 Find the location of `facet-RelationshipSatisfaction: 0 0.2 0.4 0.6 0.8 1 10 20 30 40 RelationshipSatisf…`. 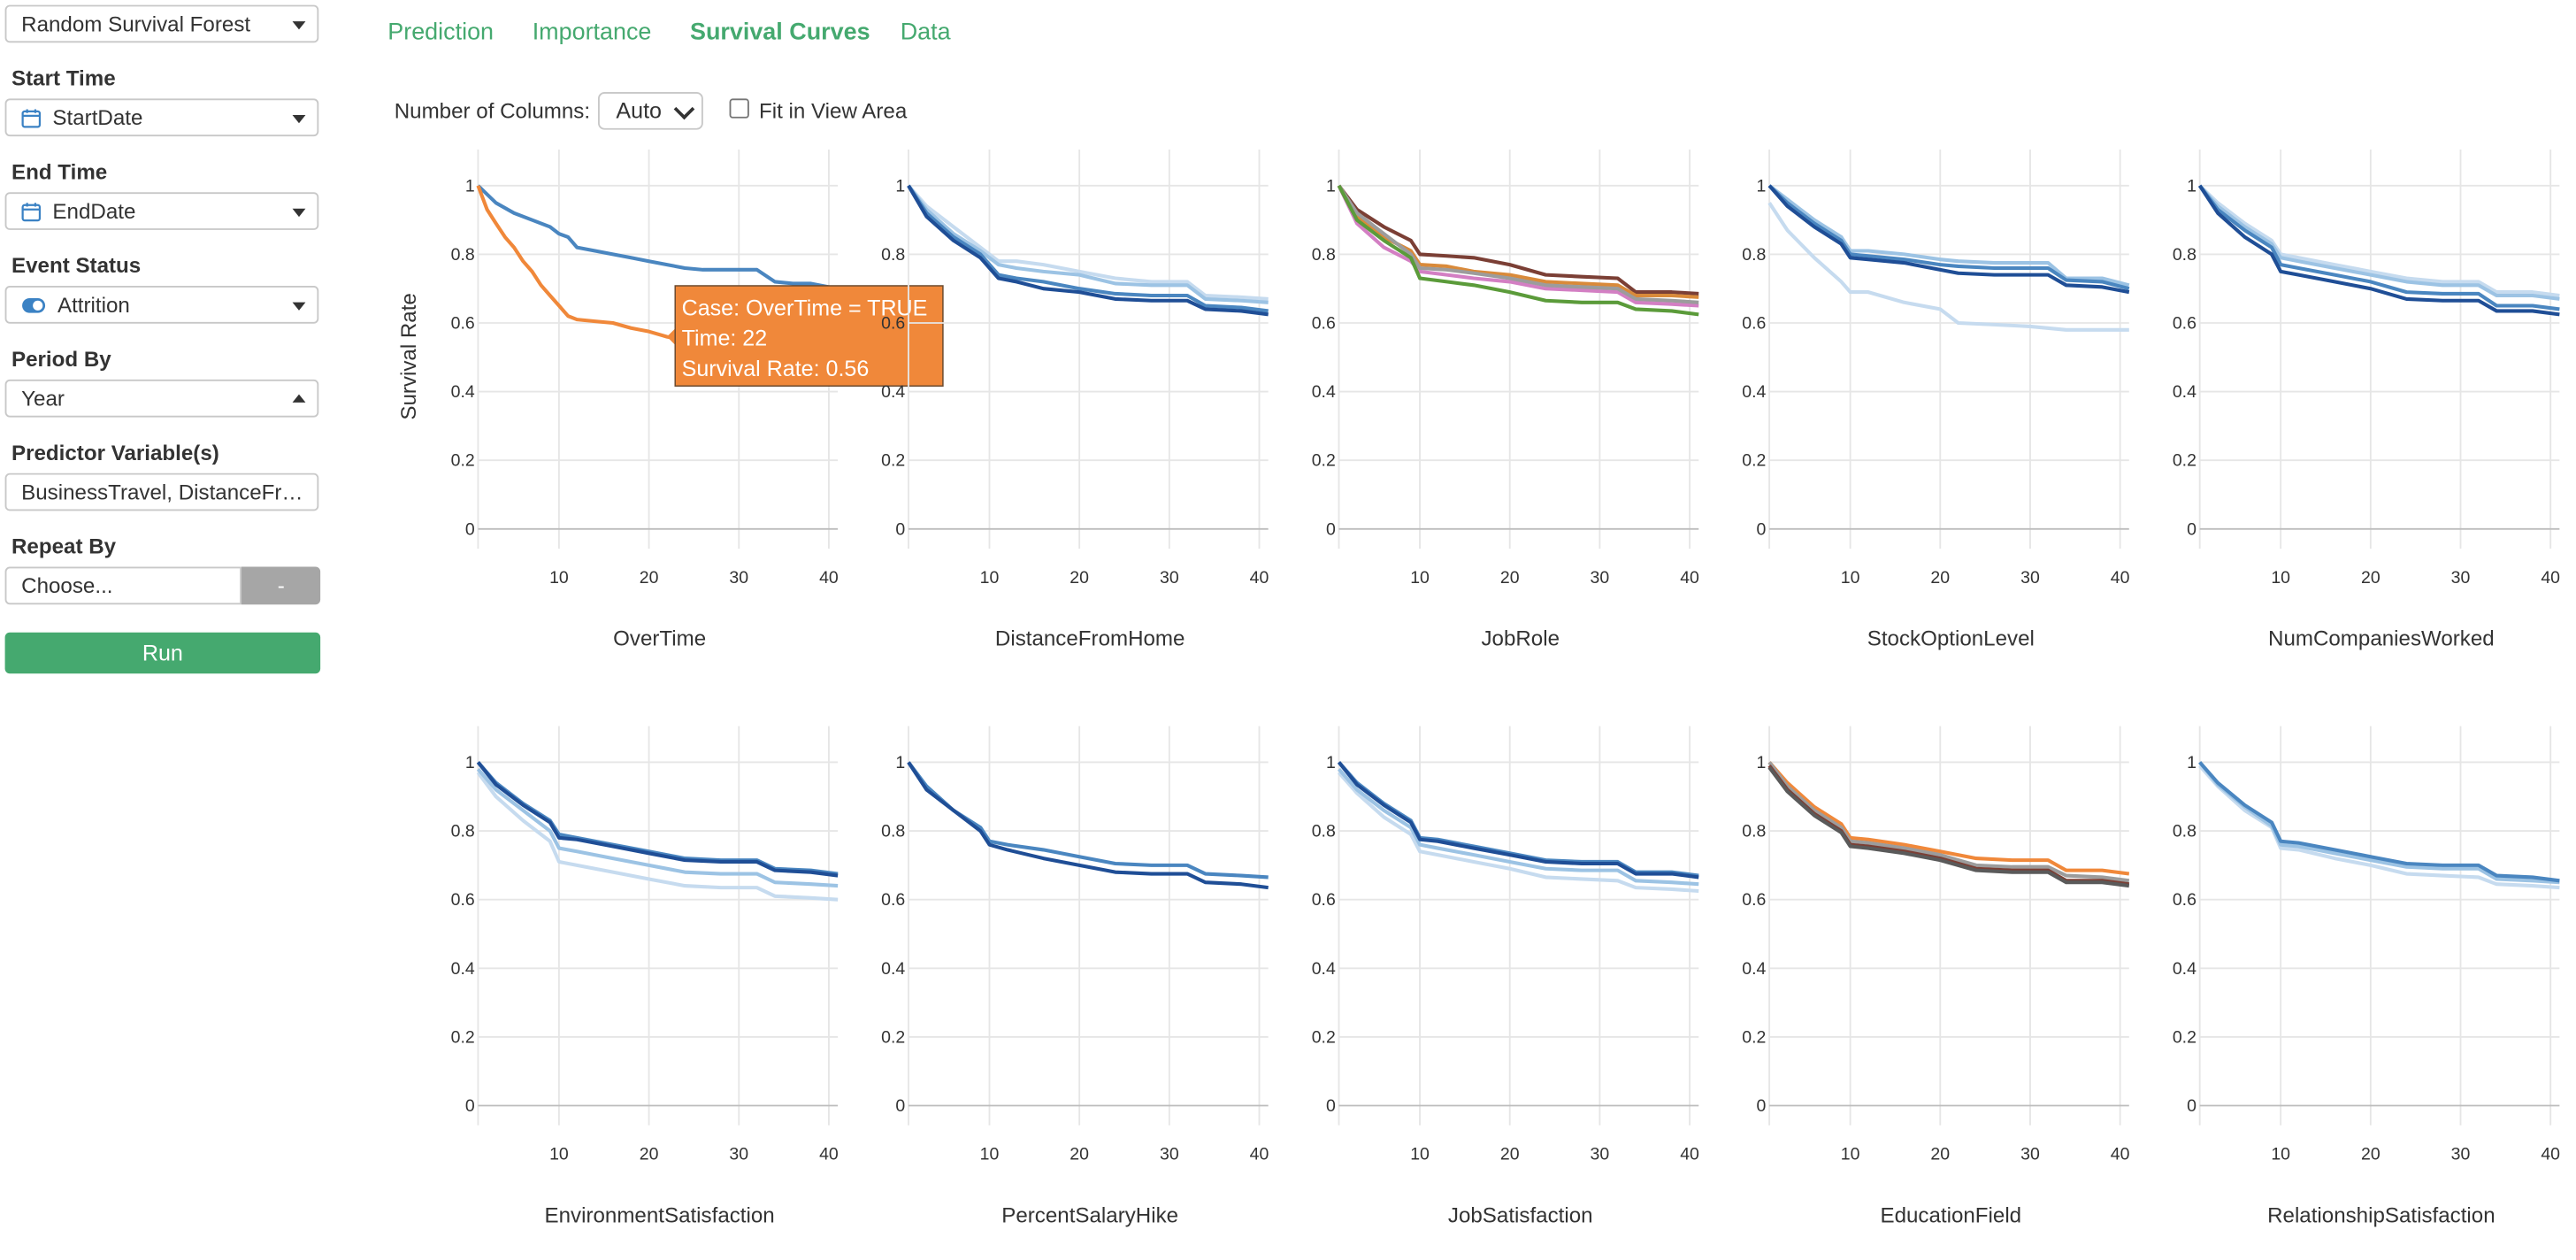

facet-RelationshipSatisfaction: 0 0.2 0.4 0.6 0.8 1 10 20 30 40 RelationshipSatisf… is located at coordinates (2366, 976).